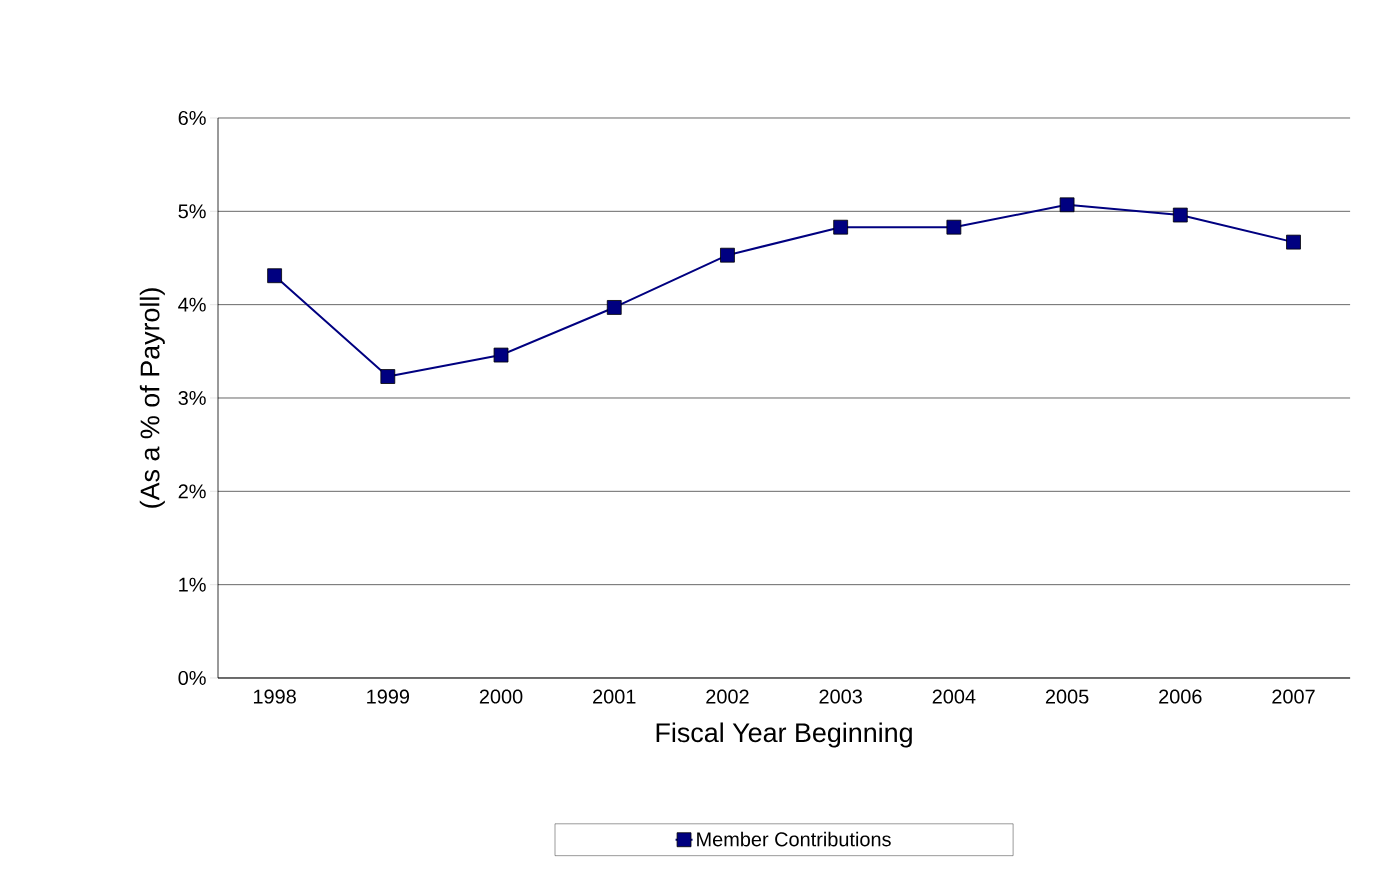 The height and width of the screenshot is (872, 1383). What do you see at coordinates (1067, 696) in the screenshot?
I see `x-tick-label: 2005` at bounding box center [1067, 696].